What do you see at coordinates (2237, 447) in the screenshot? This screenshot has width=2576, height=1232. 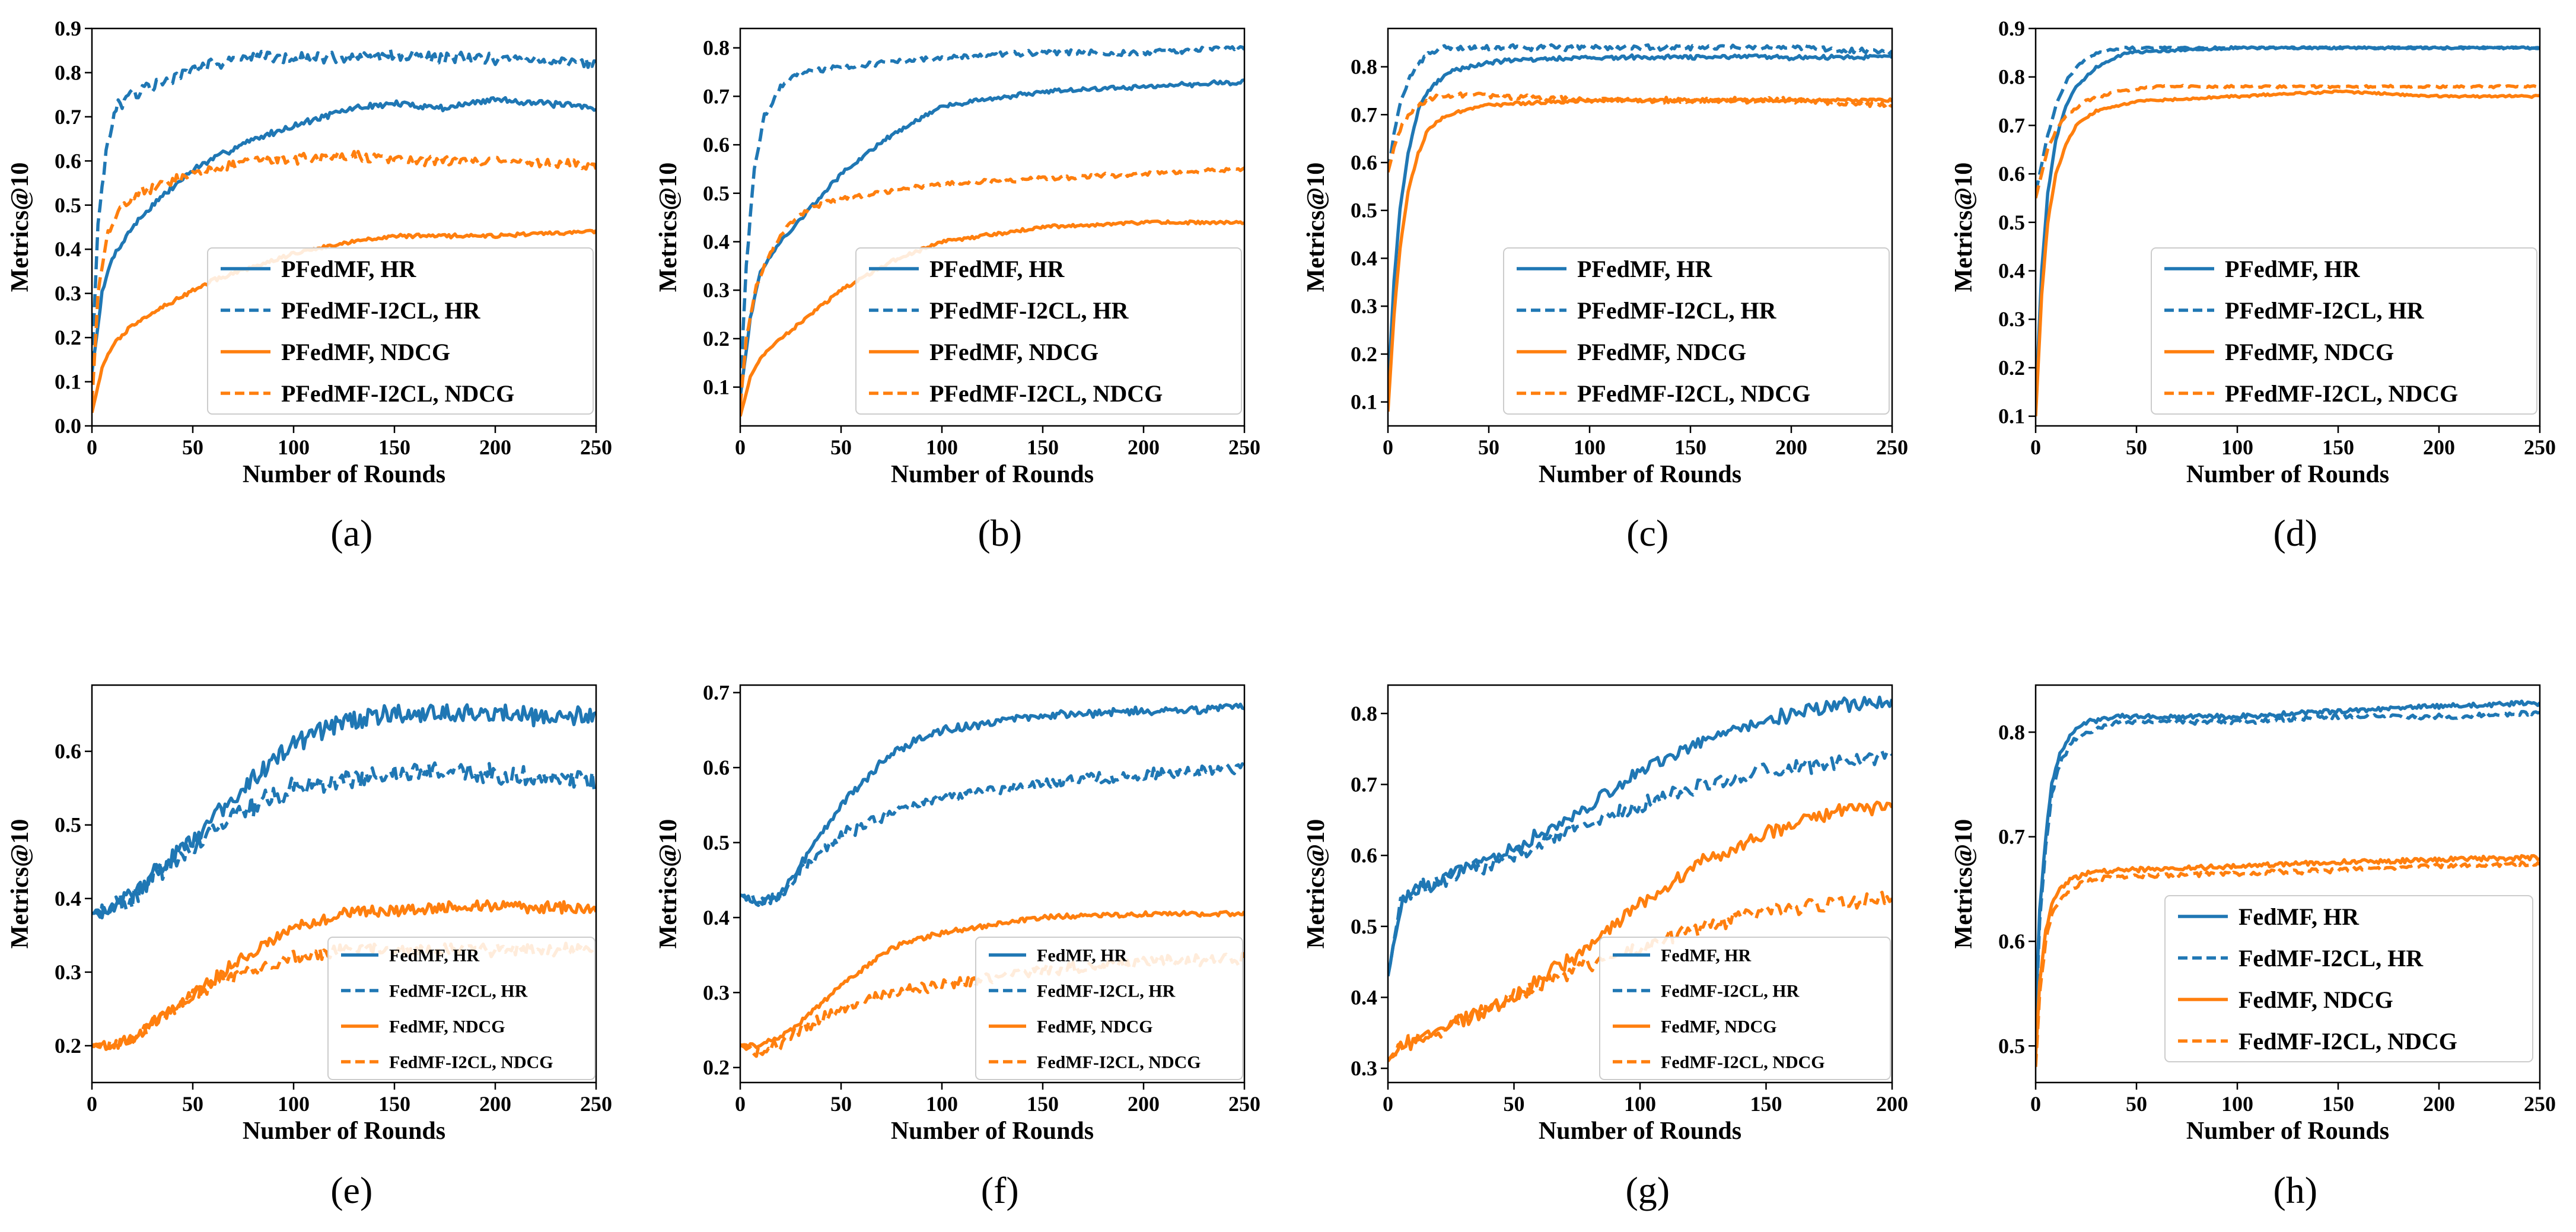 I see `x-tick-label: 100` at bounding box center [2237, 447].